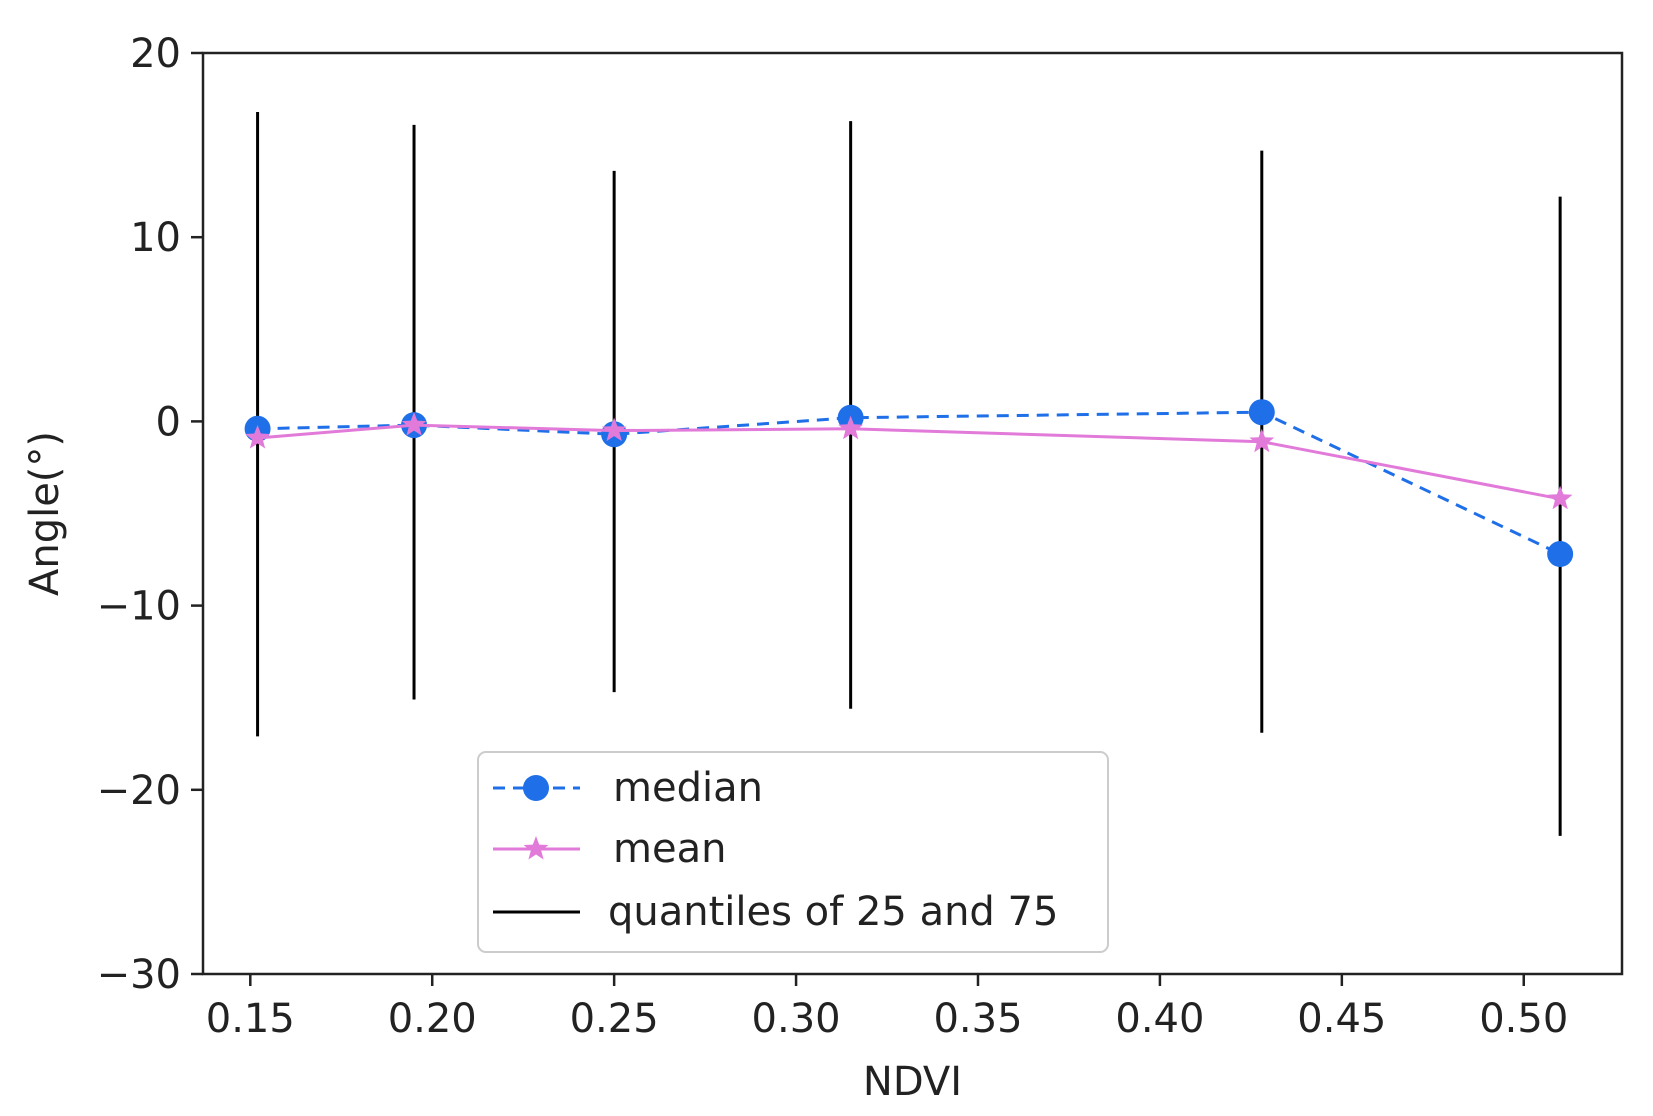 This screenshot has height=1116, width=1653. What do you see at coordinates (796, 1019) in the screenshot?
I see `x-tick-label: 0.30` at bounding box center [796, 1019].